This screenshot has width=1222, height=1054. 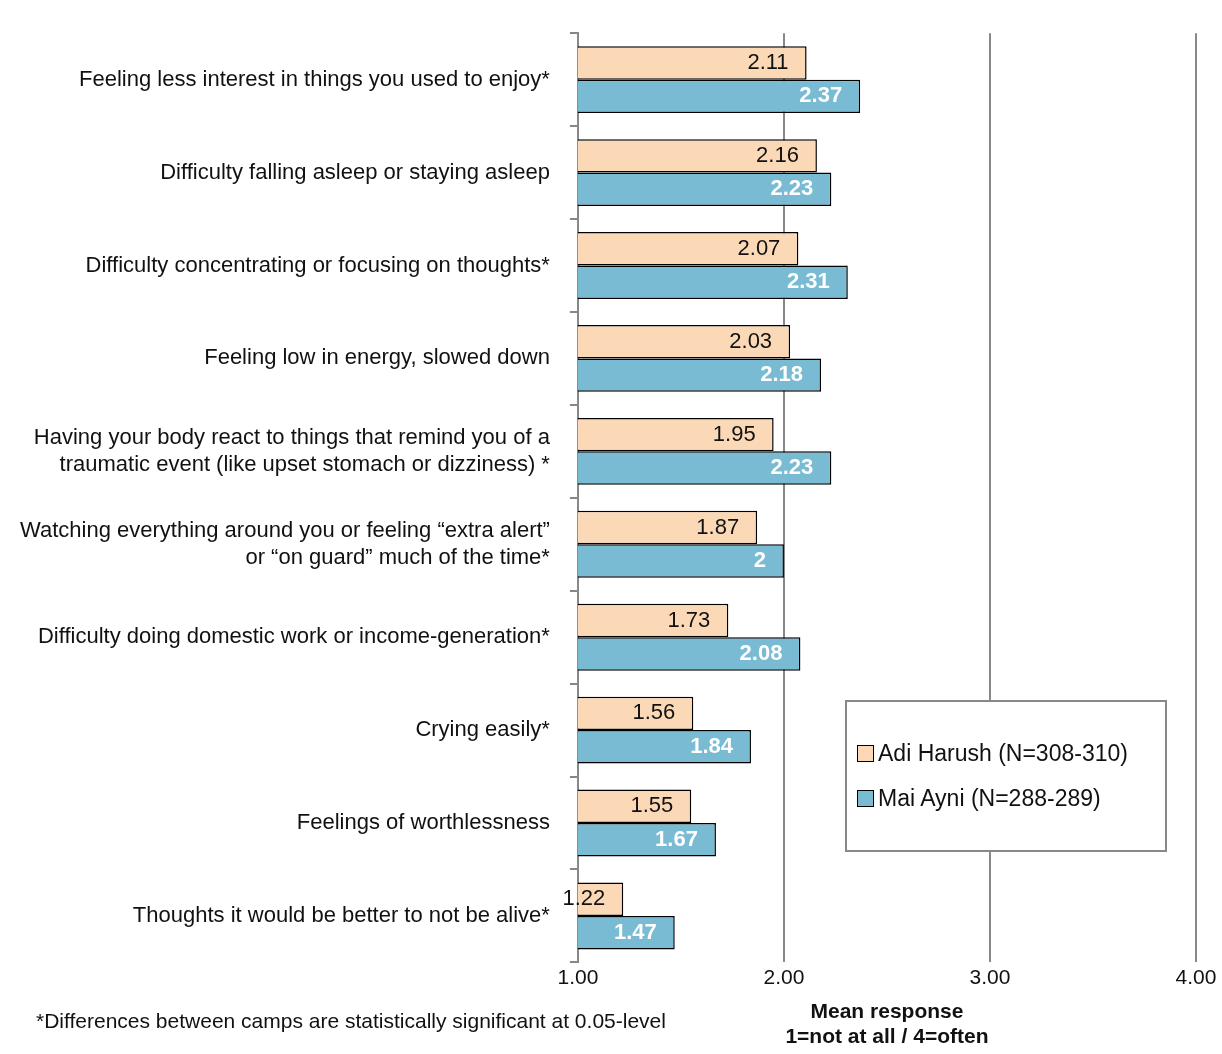 I want to click on data-label: 1.67, so click(x=676, y=838).